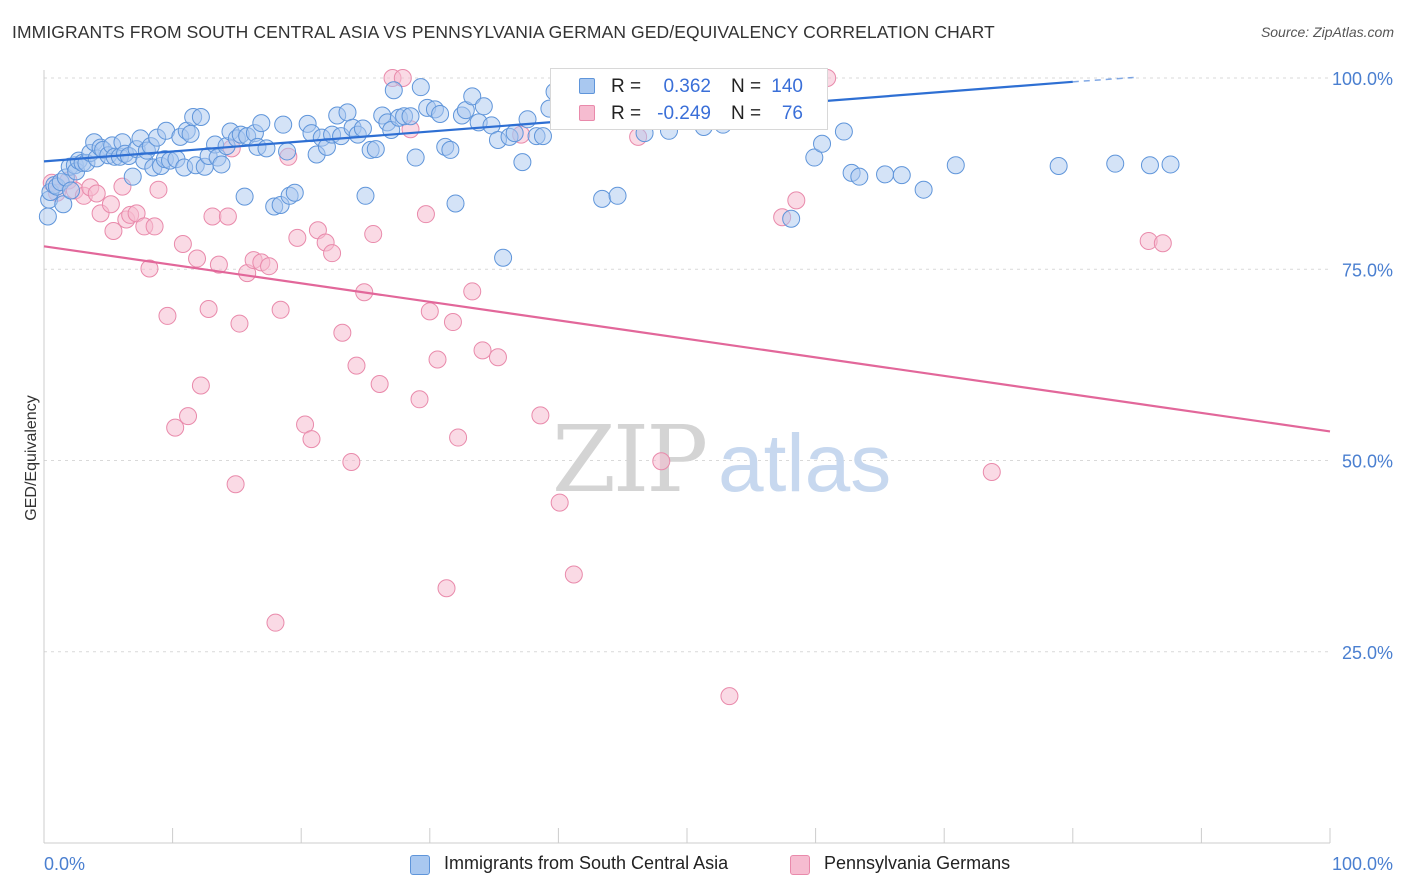 The image size is (1406, 892). What do you see at coordinates (64, 864) in the screenshot?
I see `x-tick-label-min: 0.0%` at bounding box center [64, 864].